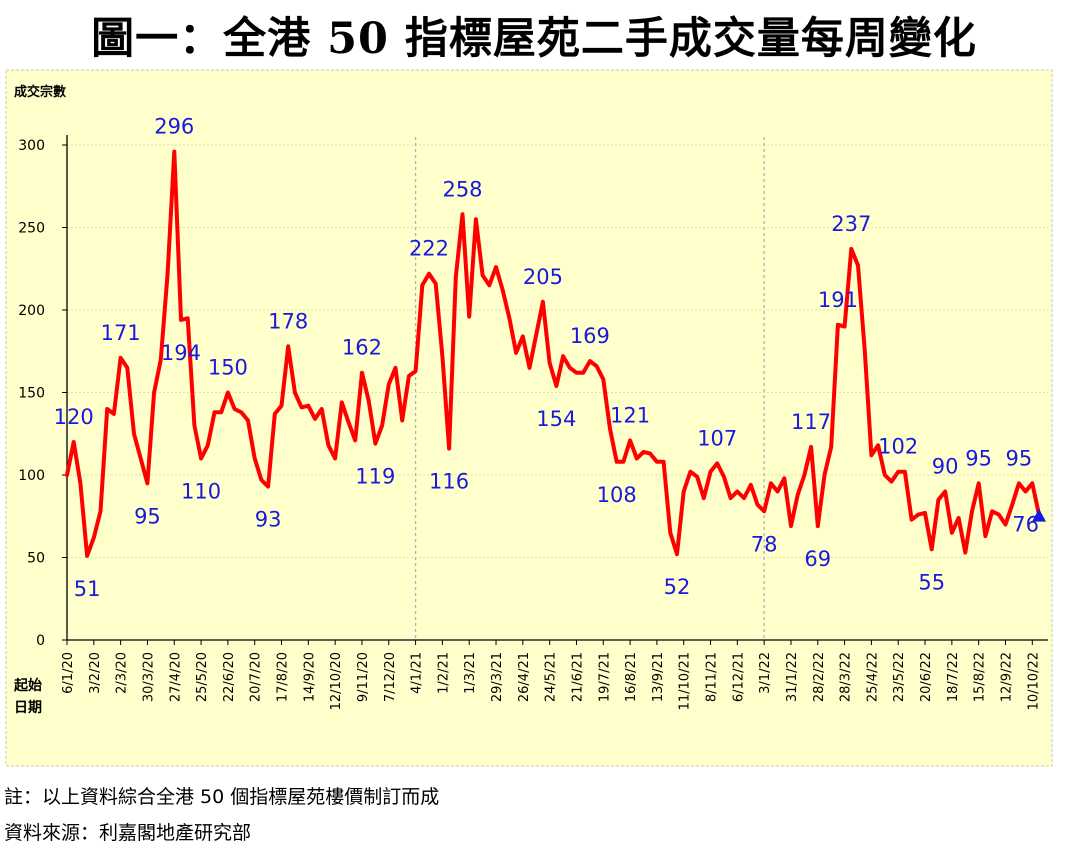 This screenshot has width=1068, height=852. Describe the element at coordinates (685, 681) in the screenshot. I see `x-tick-label: 11/10/21` at that location.